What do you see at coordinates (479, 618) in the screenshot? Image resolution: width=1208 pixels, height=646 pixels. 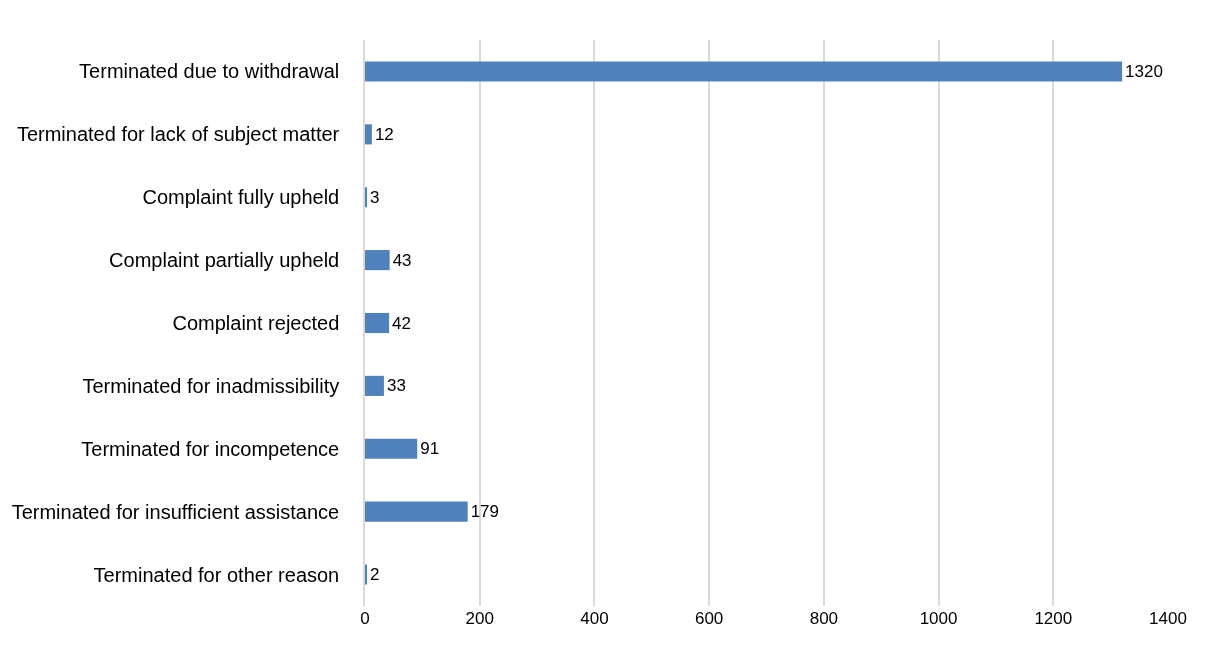 I see `x-tick-label: 200` at bounding box center [479, 618].